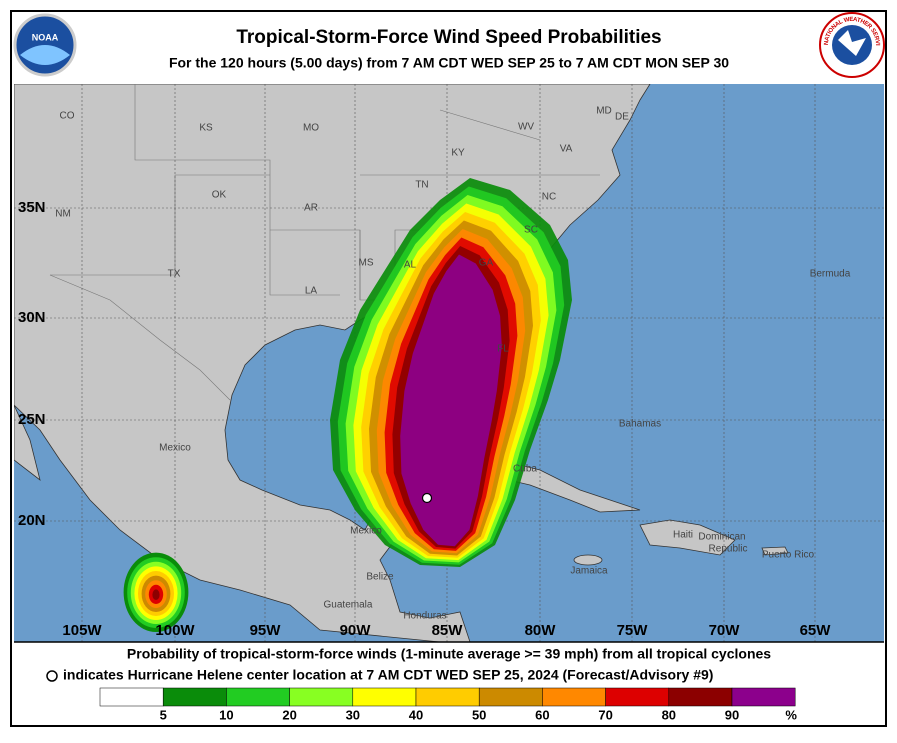  I want to click on legend-tick-label: 70, so click(605, 714).